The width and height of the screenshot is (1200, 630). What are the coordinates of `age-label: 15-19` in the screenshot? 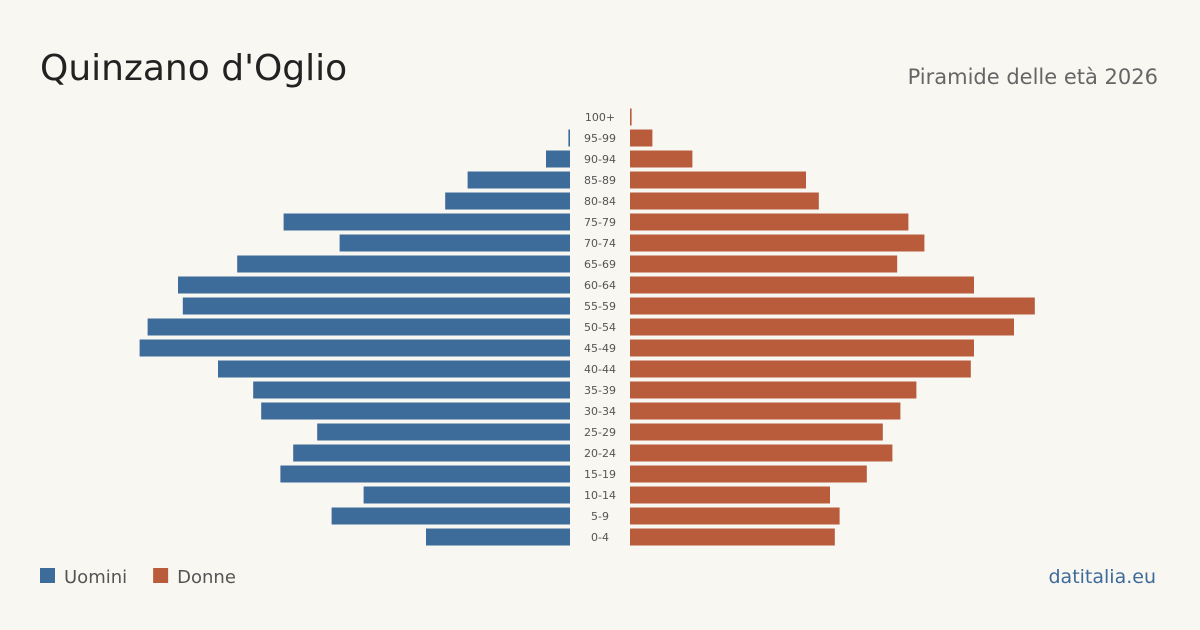 It's located at (600, 474).